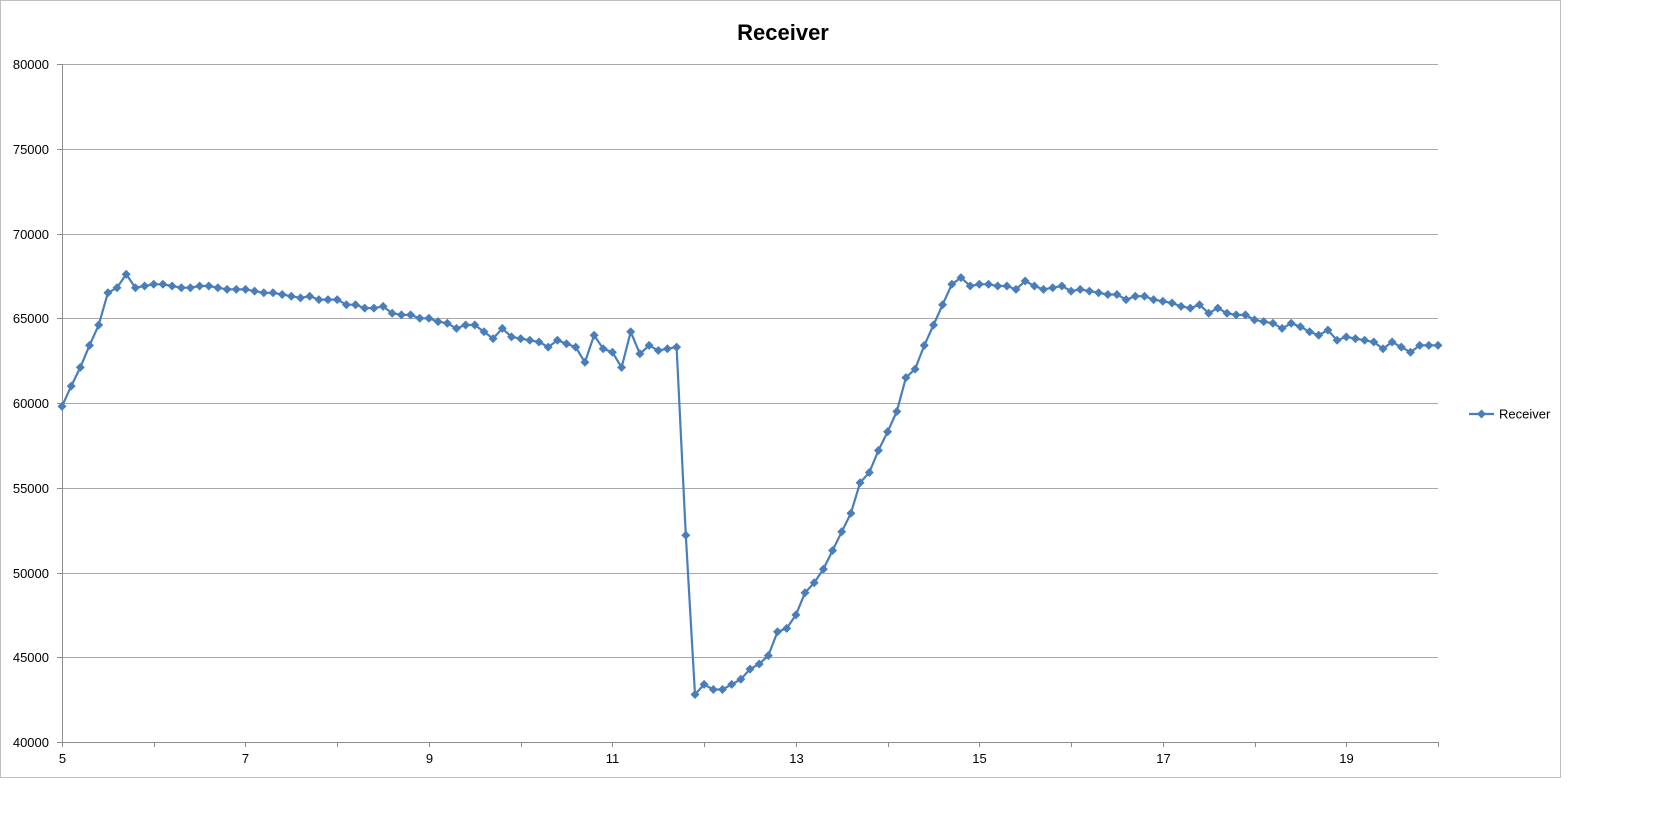 The width and height of the screenshot is (1663, 830). I want to click on y-tick-label: 75000, so click(31, 149).